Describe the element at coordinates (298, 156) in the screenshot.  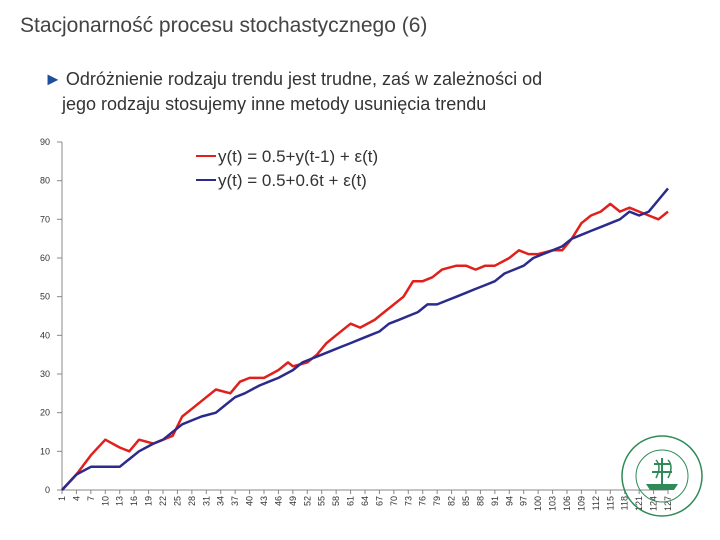
I see `legend-label-1: y(t) = 0.5+y(t-1) + ε(t)` at that location.